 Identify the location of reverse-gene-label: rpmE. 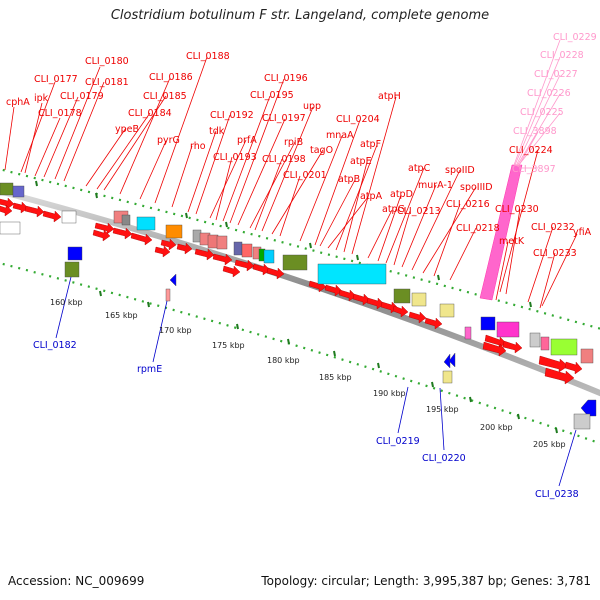
(149, 369).